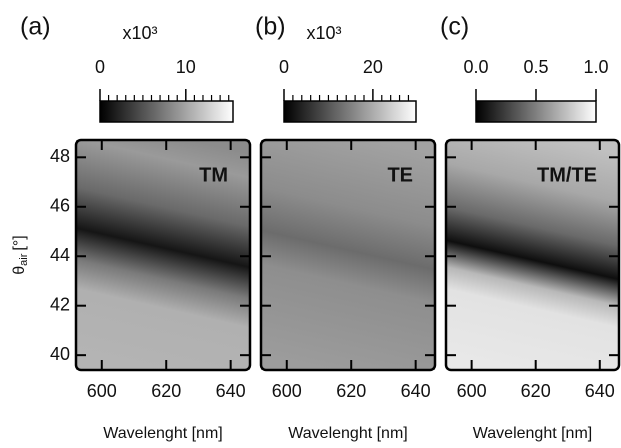 The height and width of the screenshot is (448, 621). What do you see at coordinates (19, 242) in the screenshot?
I see `y-label-unit: [°]` at bounding box center [19, 242].